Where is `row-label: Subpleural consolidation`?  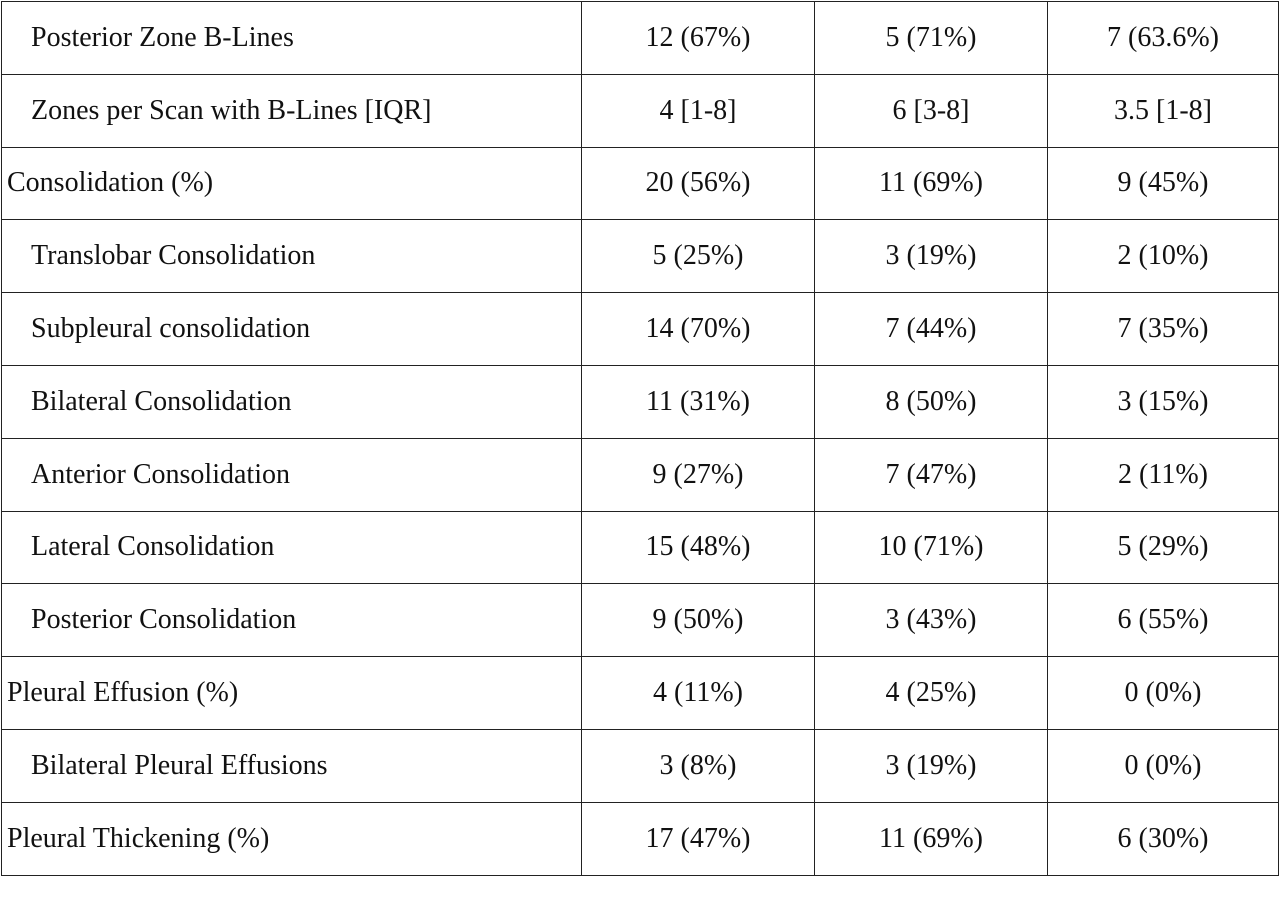 row-label: Subpleural consolidation is located at coordinates (291, 329).